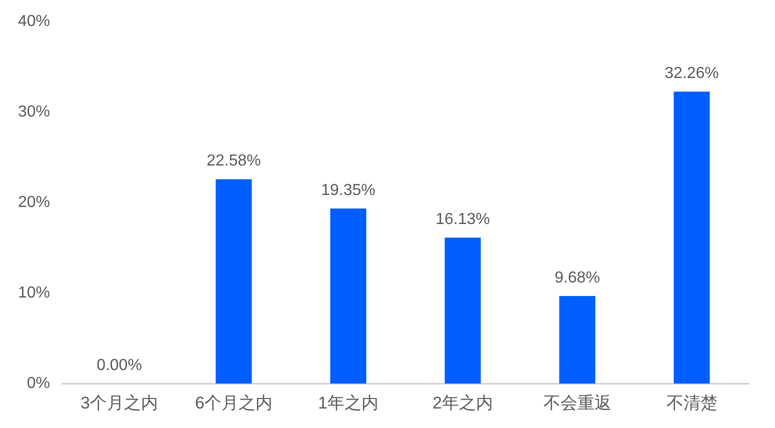  Describe the element at coordinates (34, 112) in the screenshot. I see `y-tick-label: 30%` at that location.